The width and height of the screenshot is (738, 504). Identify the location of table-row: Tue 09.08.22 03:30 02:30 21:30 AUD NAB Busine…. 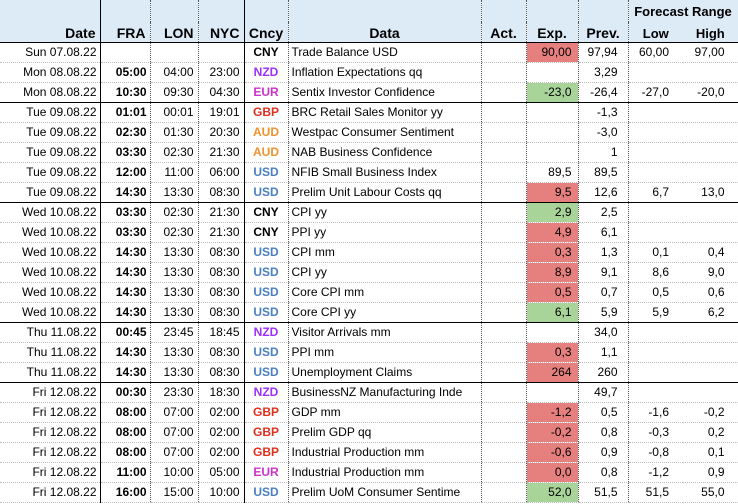
(369, 152).